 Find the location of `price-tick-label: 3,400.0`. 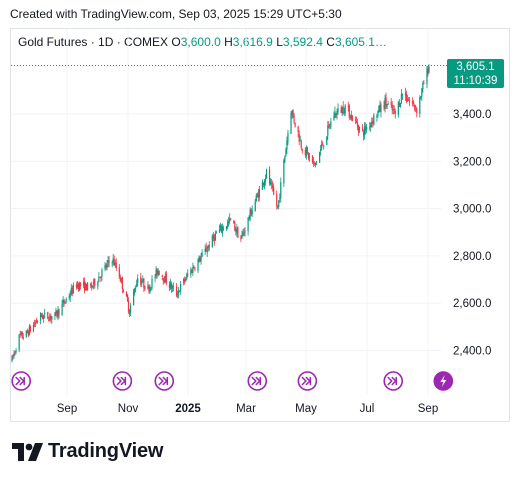

price-tick-label: 3,400.0 is located at coordinates (472, 115).